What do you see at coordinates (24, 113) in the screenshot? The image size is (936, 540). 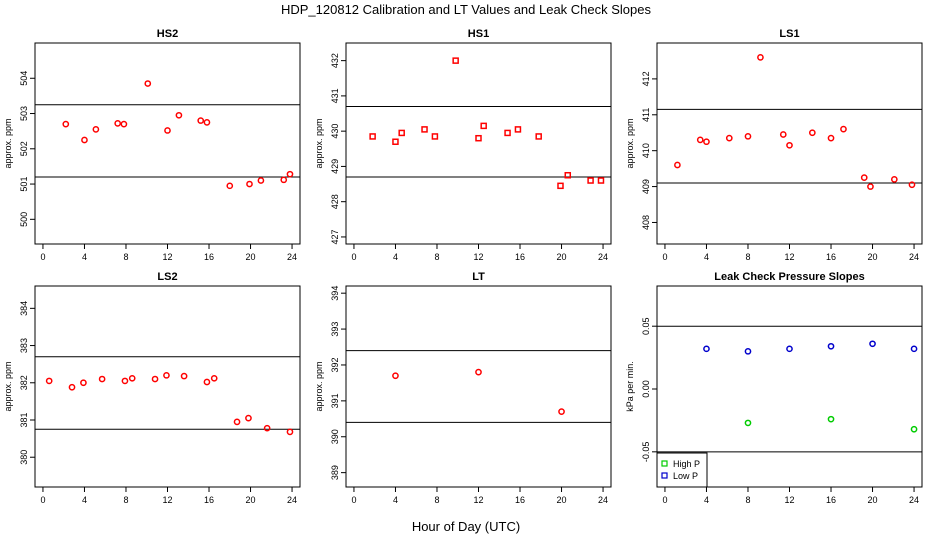 I see `y-tick-label: 503` at bounding box center [24, 113].